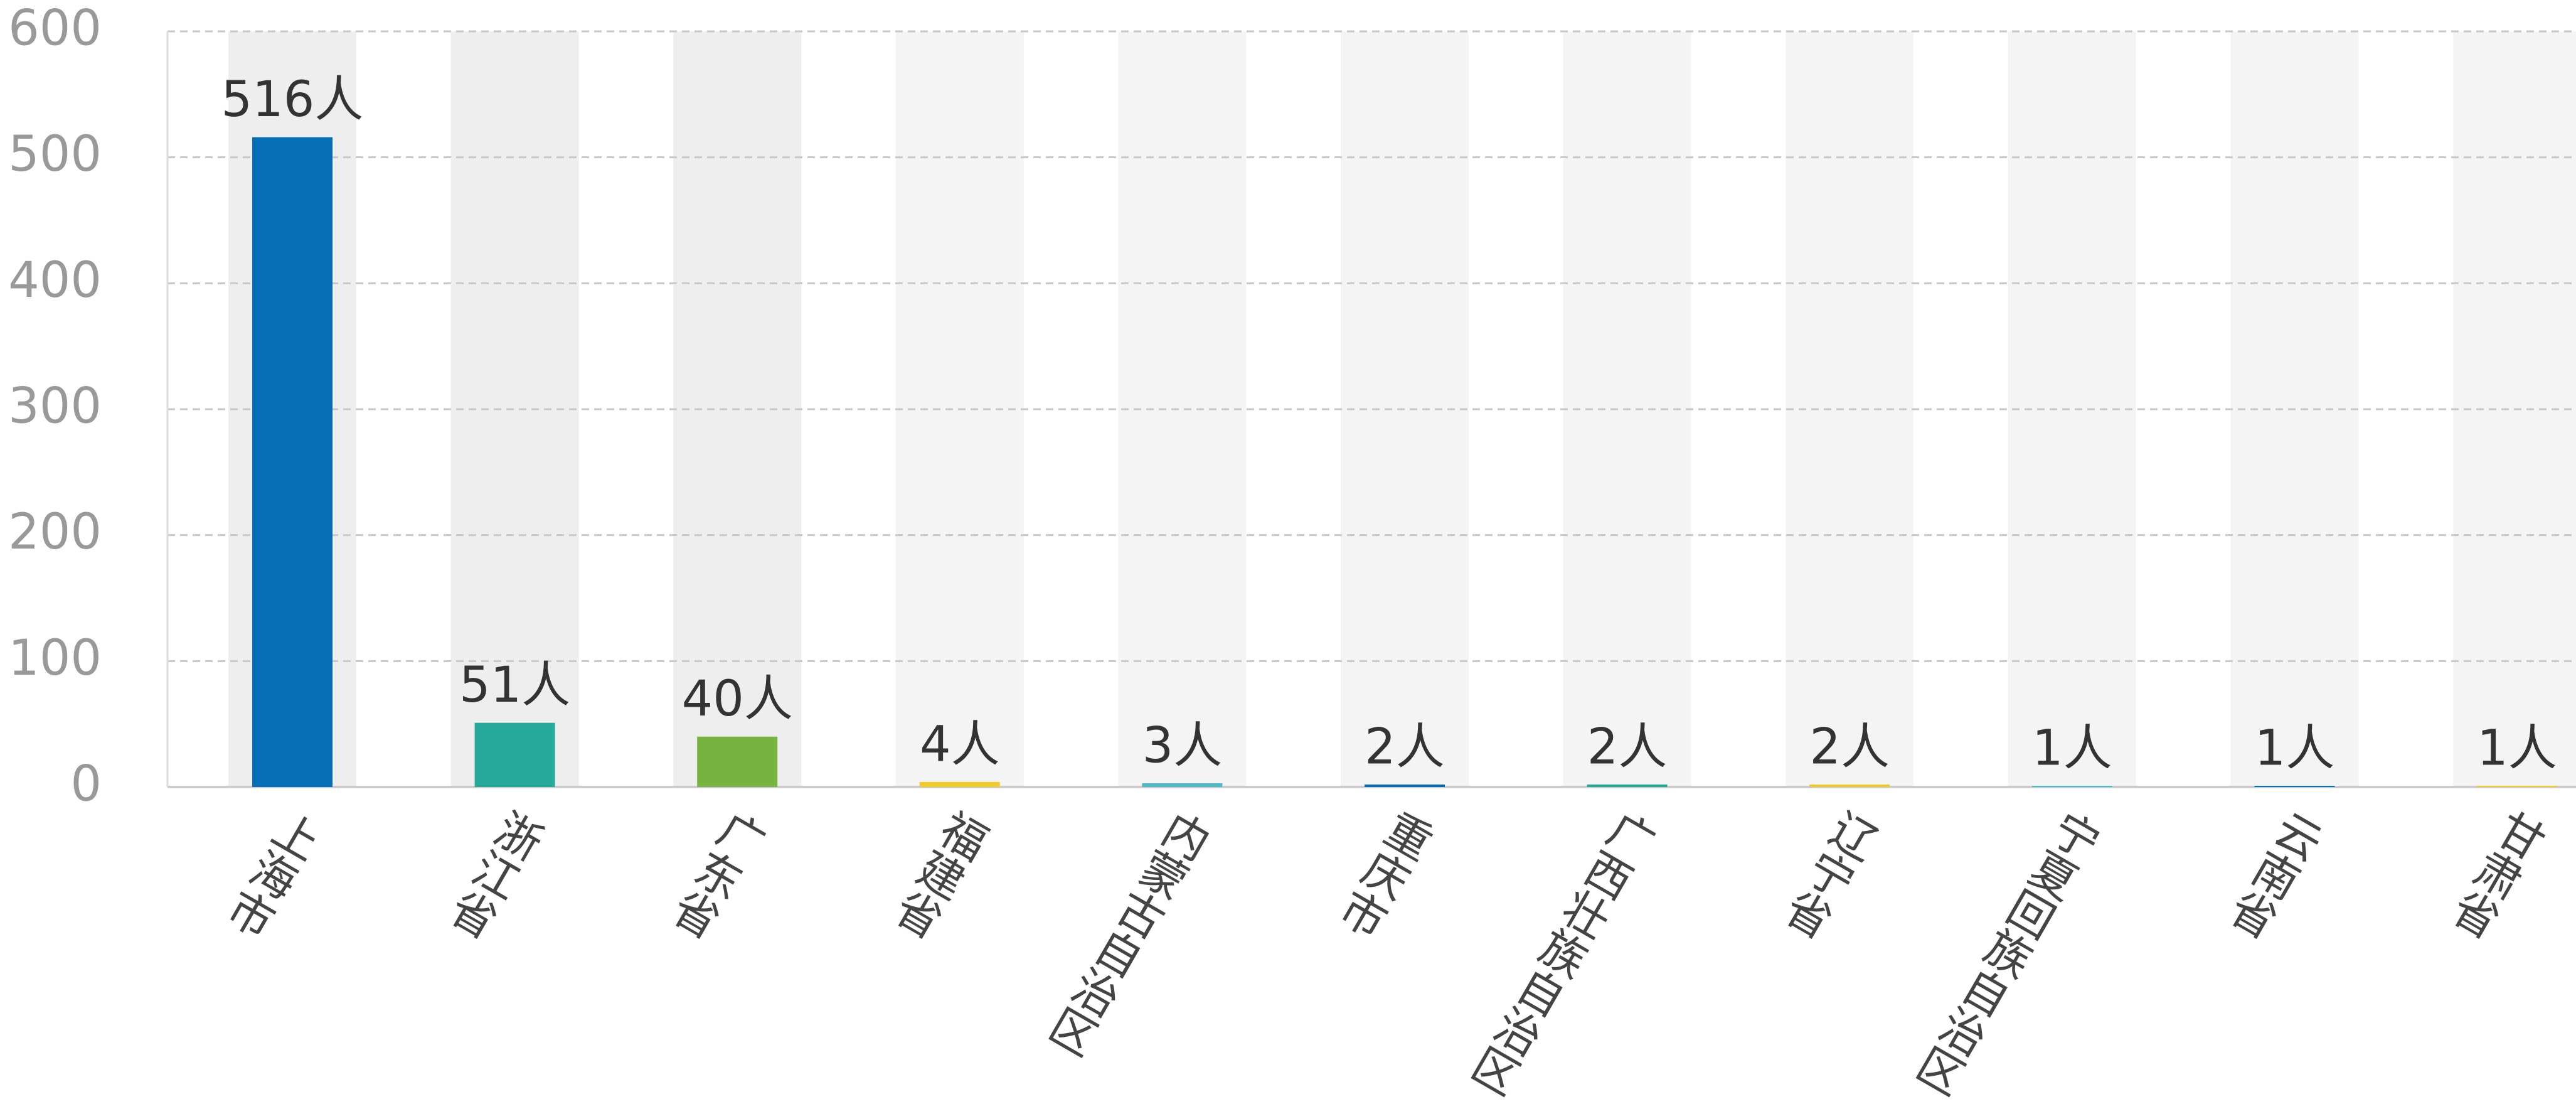 The height and width of the screenshot is (1109, 2576). Describe the element at coordinates (55, 659) in the screenshot. I see `y-tick-label: 100` at that location.